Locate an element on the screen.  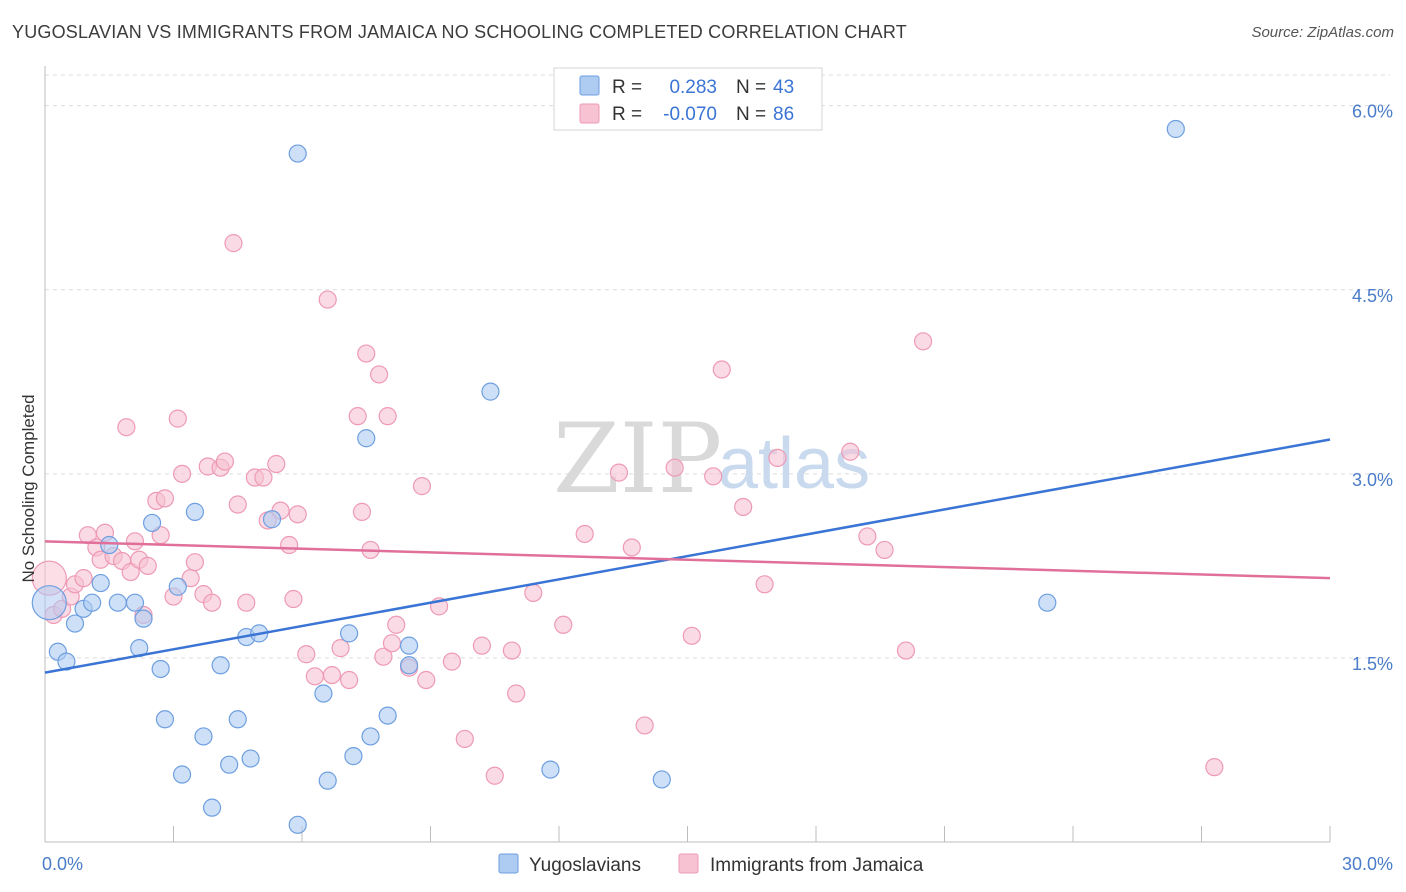
source-label: Source: ZipAtlas.com is located at coordinates (1322, 32).